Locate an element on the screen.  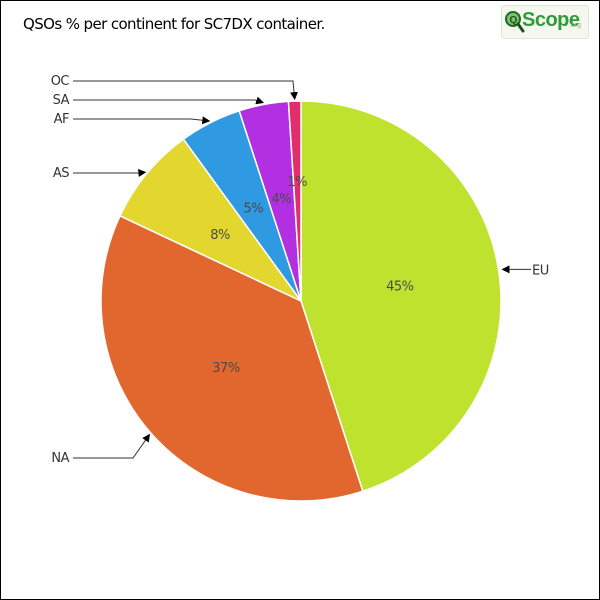
slice-percent-label: 37% is located at coordinates (226, 368).